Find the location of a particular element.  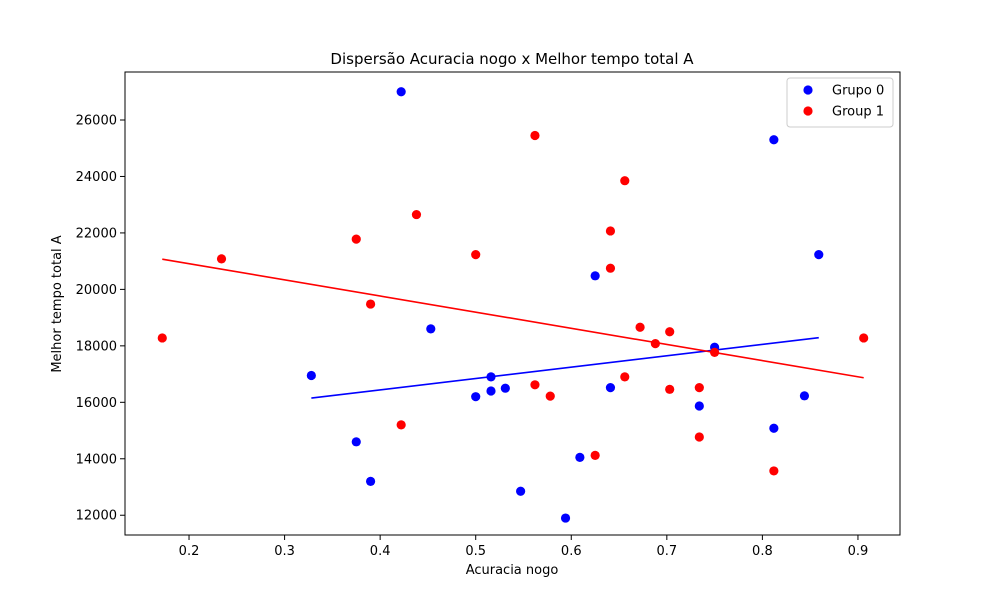

legend-box is located at coordinates (840, 102).